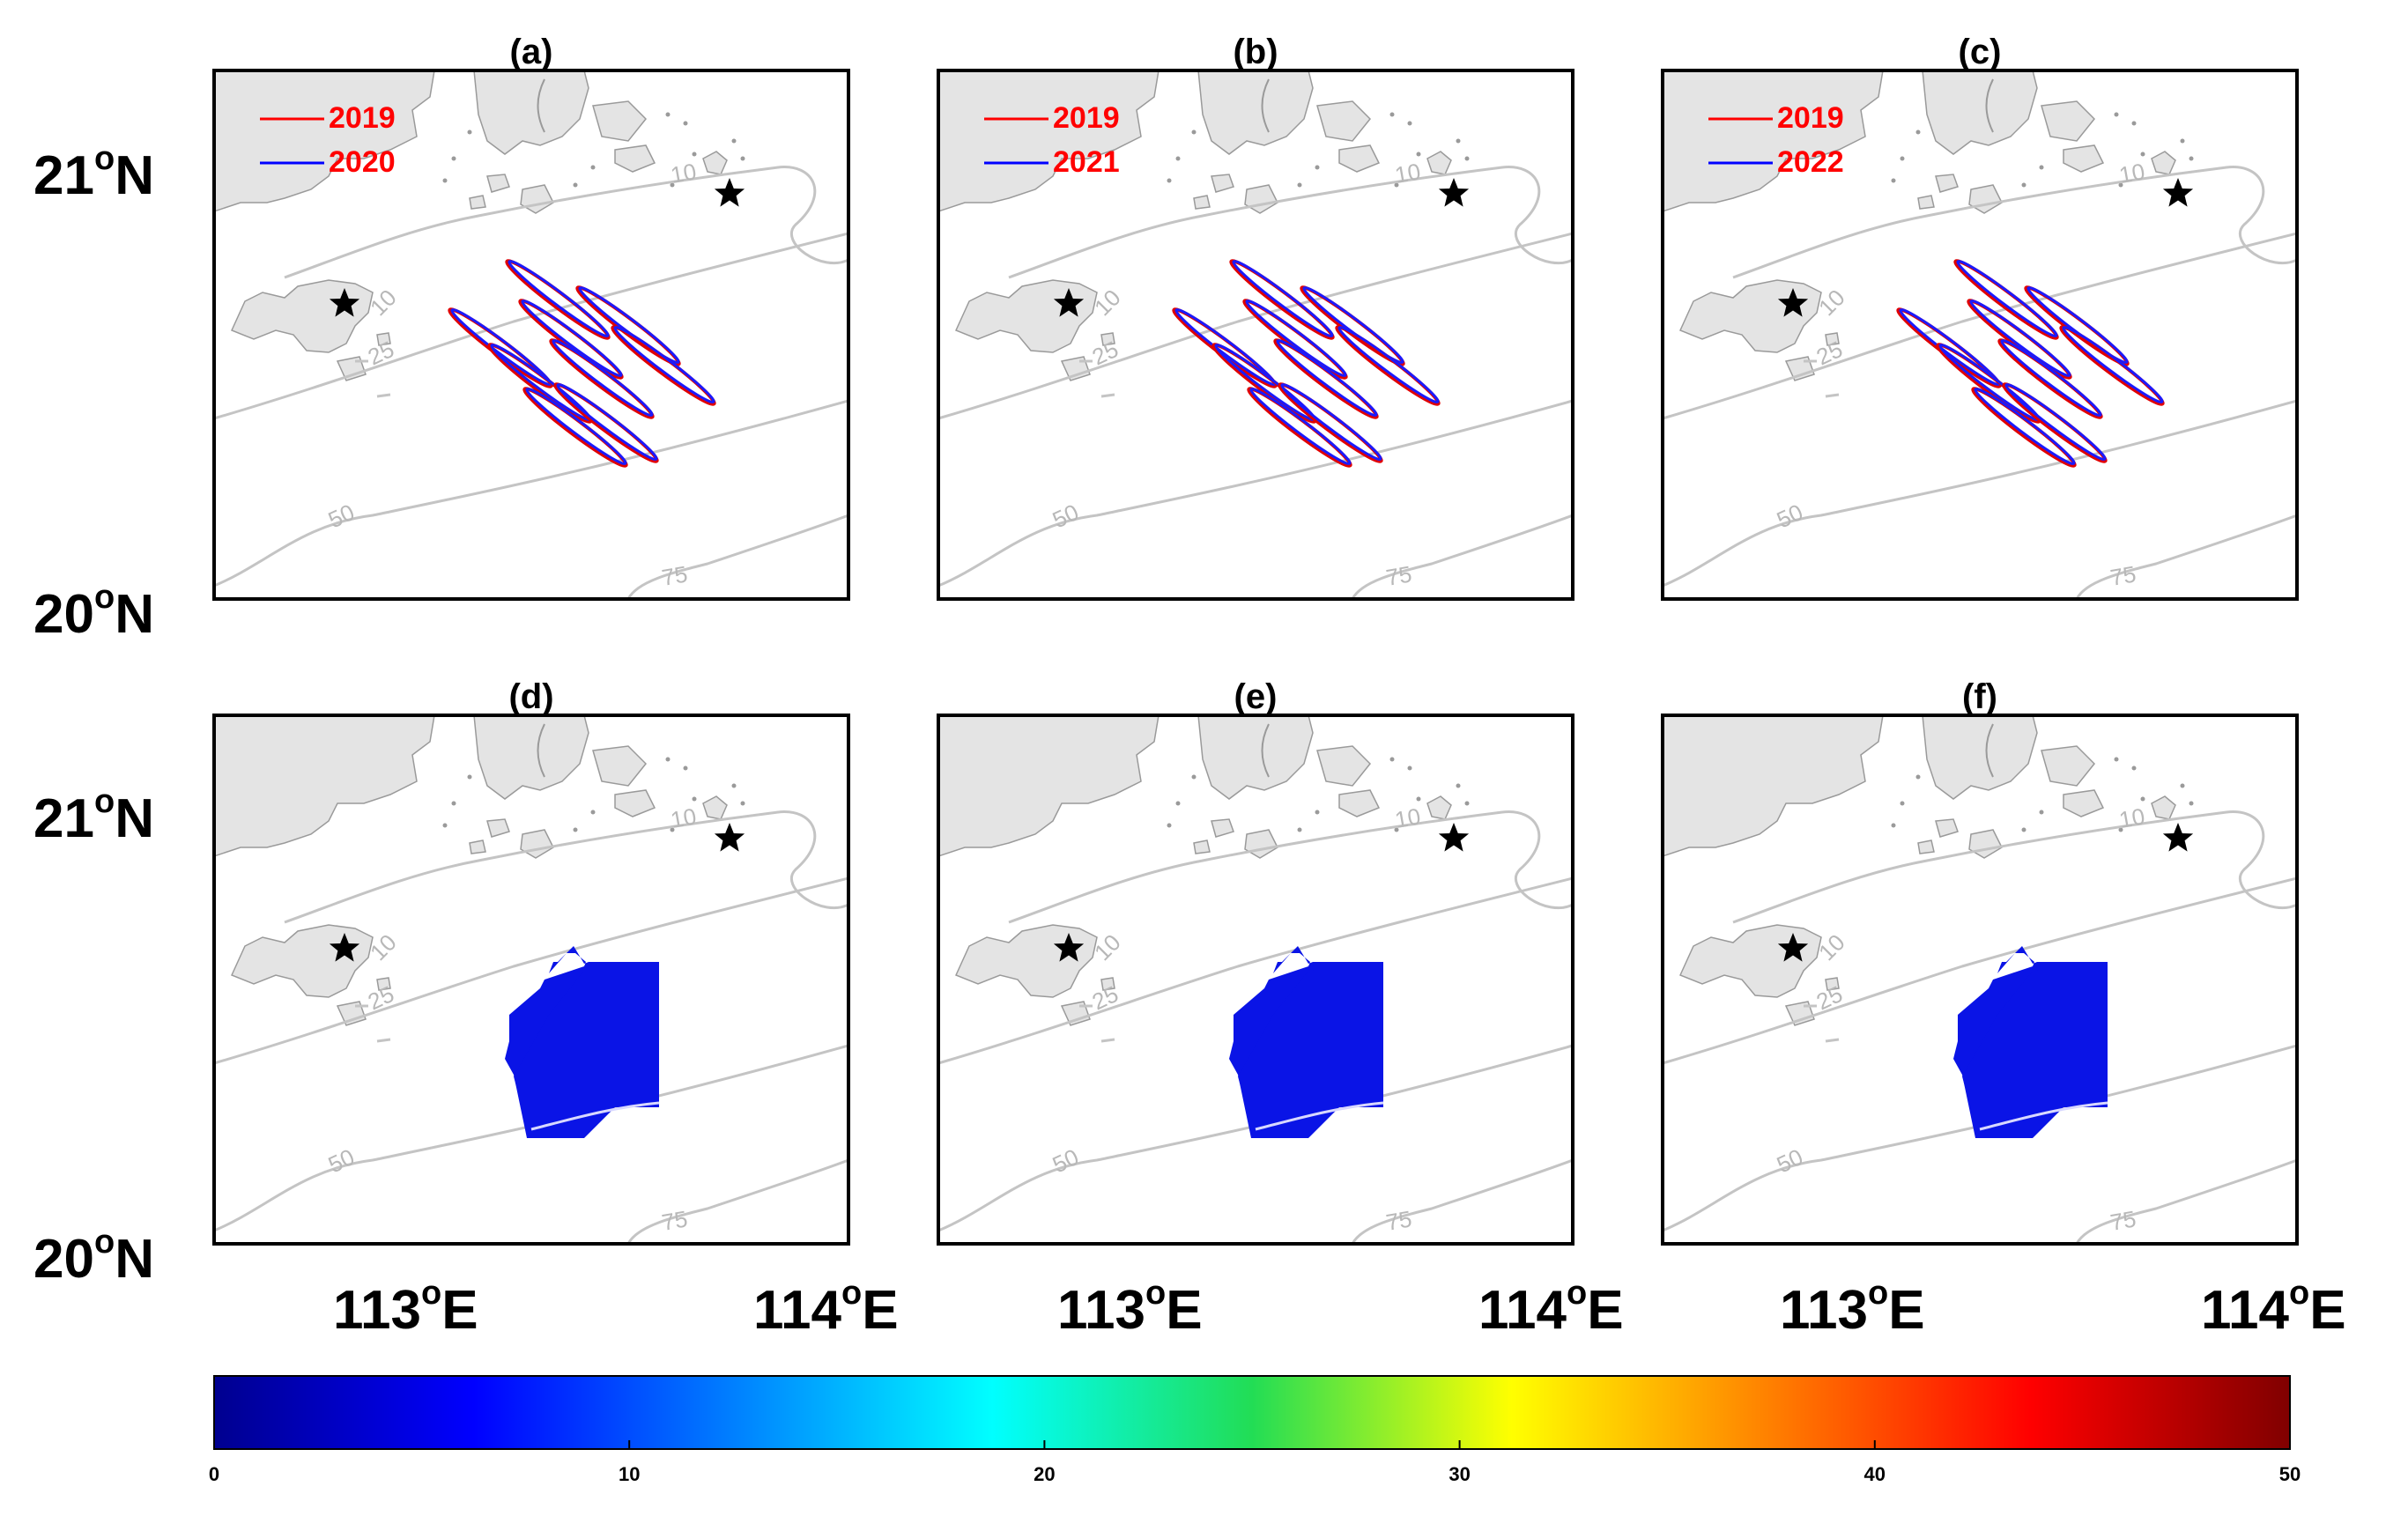 This screenshot has width=2408, height=1516. I want to click on colorbar-tick-label: 20, so click(1044, 1474).